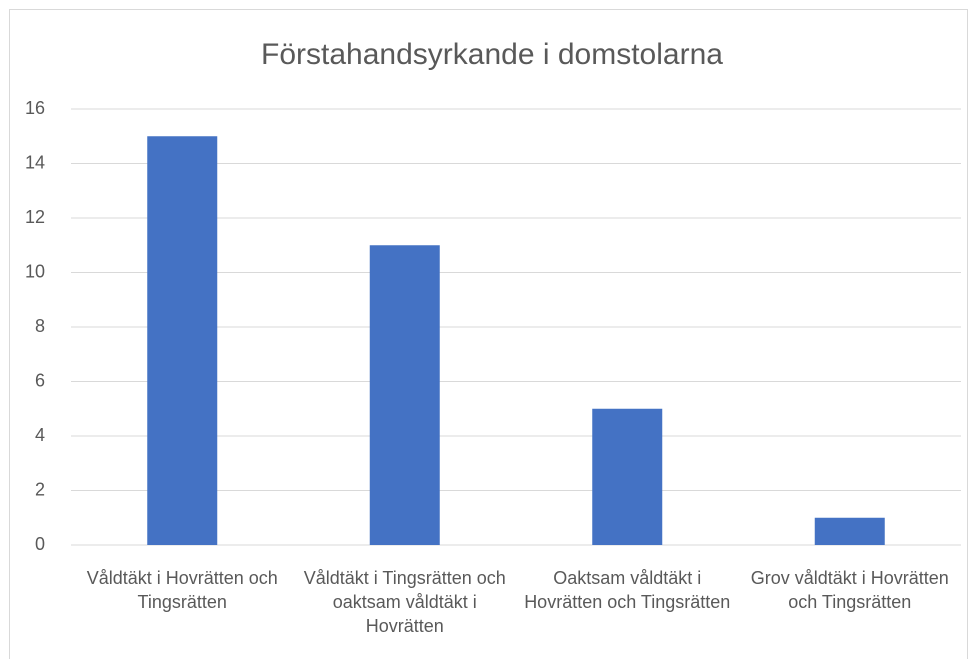 The width and height of the screenshot is (977, 659). I want to click on y-tick-label: 14, so click(35, 162).